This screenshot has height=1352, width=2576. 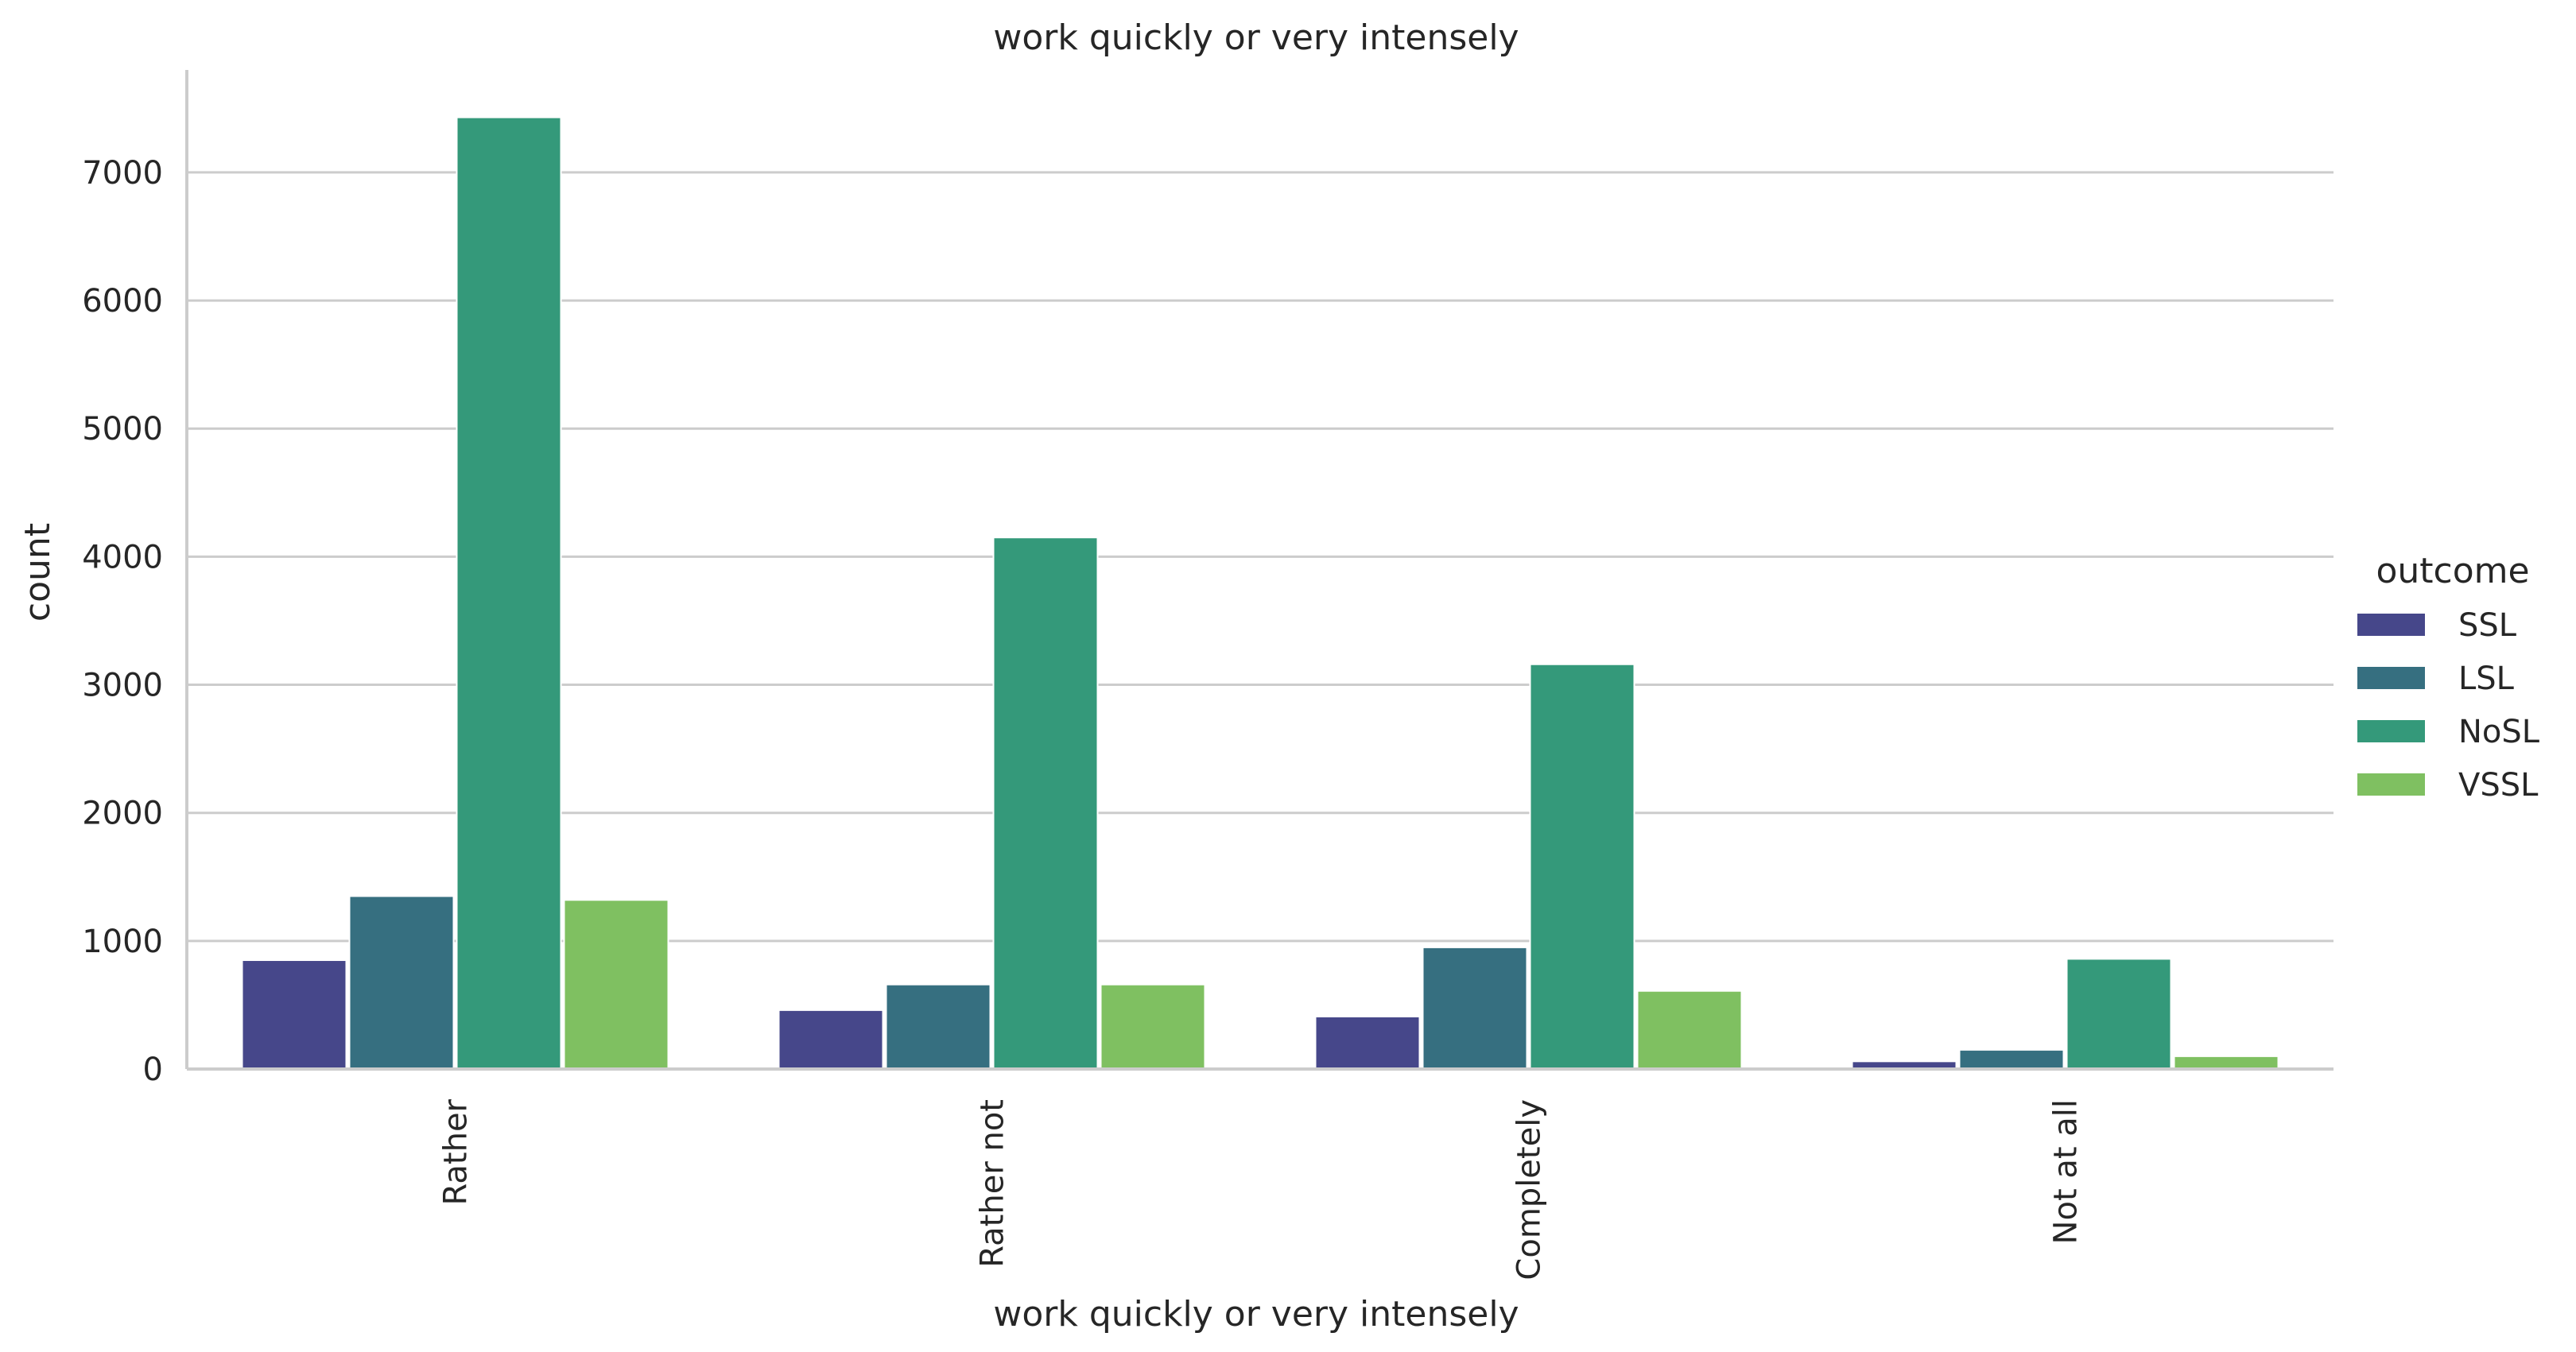 I want to click on x-axis-label: work quickly or very intensely, so click(x=1256, y=1314).